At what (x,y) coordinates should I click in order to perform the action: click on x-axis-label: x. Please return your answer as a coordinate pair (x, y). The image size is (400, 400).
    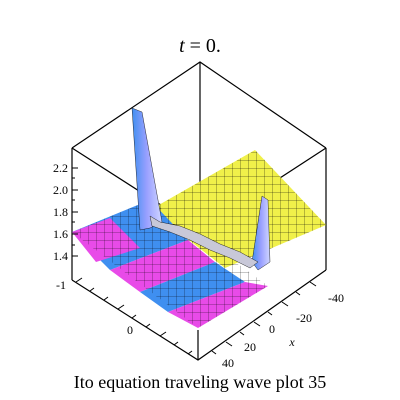
    Looking at the image, I should click on (291, 342).